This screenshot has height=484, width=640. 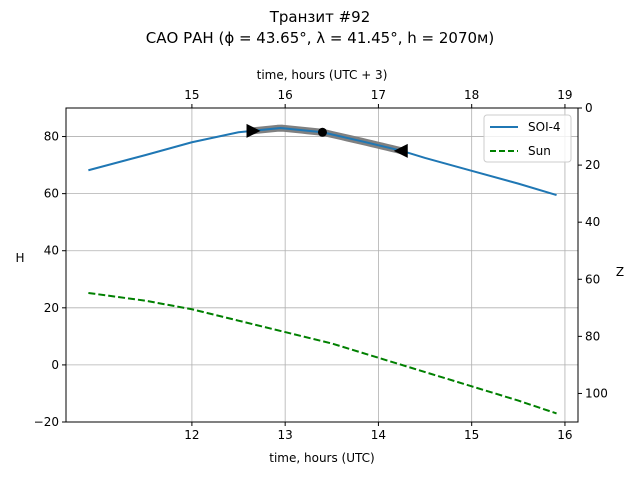 What do you see at coordinates (321, 458) in the screenshot?
I see `x-axis-label: time, hours (UTC)` at bounding box center [321, 458].